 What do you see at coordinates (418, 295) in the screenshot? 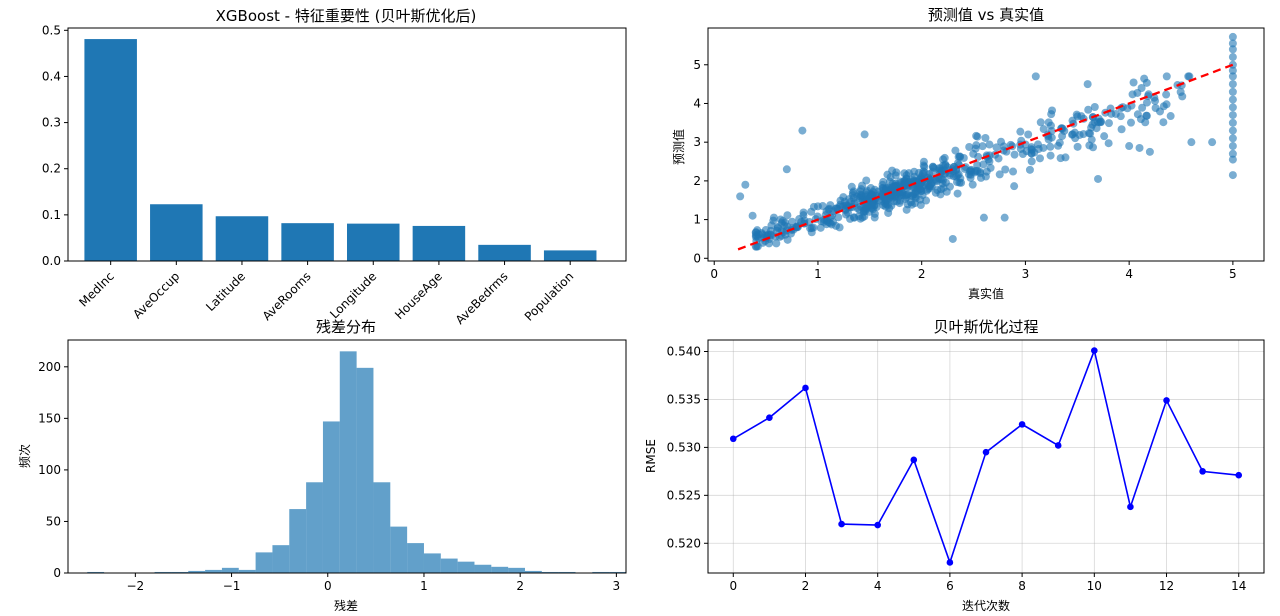
I see `importance-xtick-label: HouseAge` at bounding box center [418, 295].